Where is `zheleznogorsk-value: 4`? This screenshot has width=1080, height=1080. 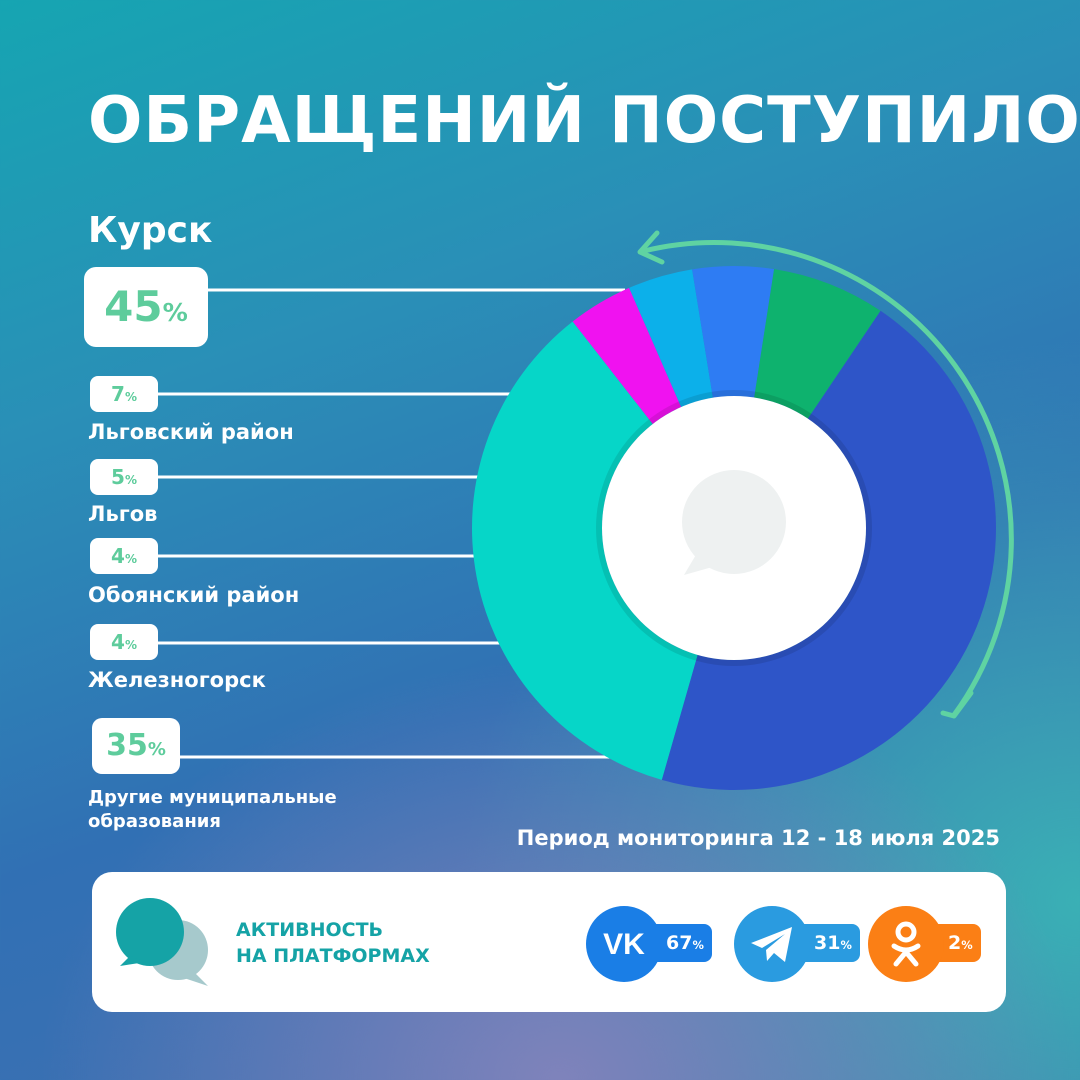
zheleznogorsk-value: 4 is located at coordinates (118, 642).